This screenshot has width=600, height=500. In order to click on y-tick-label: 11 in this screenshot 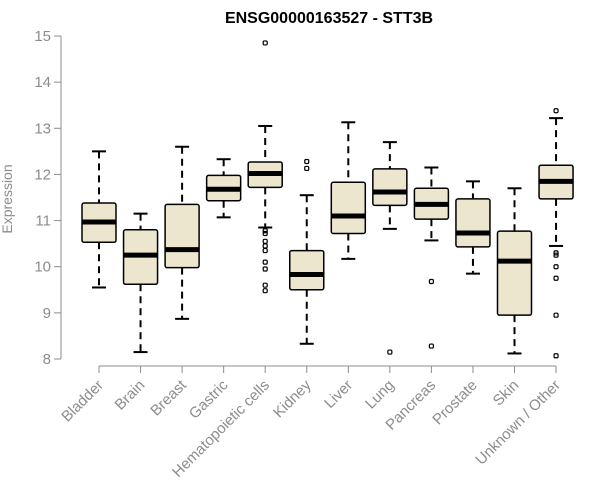, I will do `click(43, 221)`.